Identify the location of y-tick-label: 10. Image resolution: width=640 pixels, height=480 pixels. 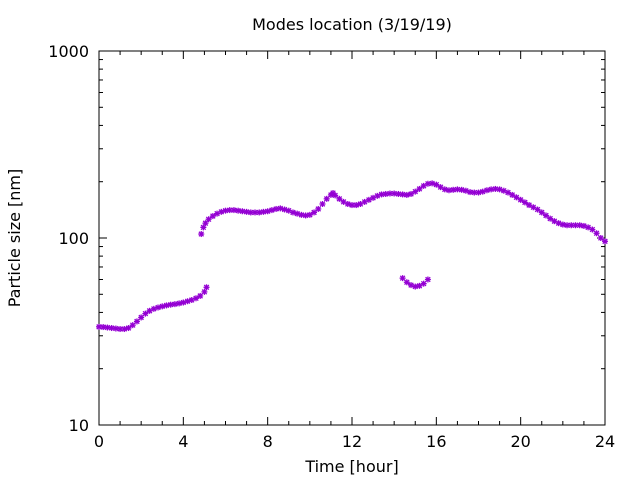
(79, 425).